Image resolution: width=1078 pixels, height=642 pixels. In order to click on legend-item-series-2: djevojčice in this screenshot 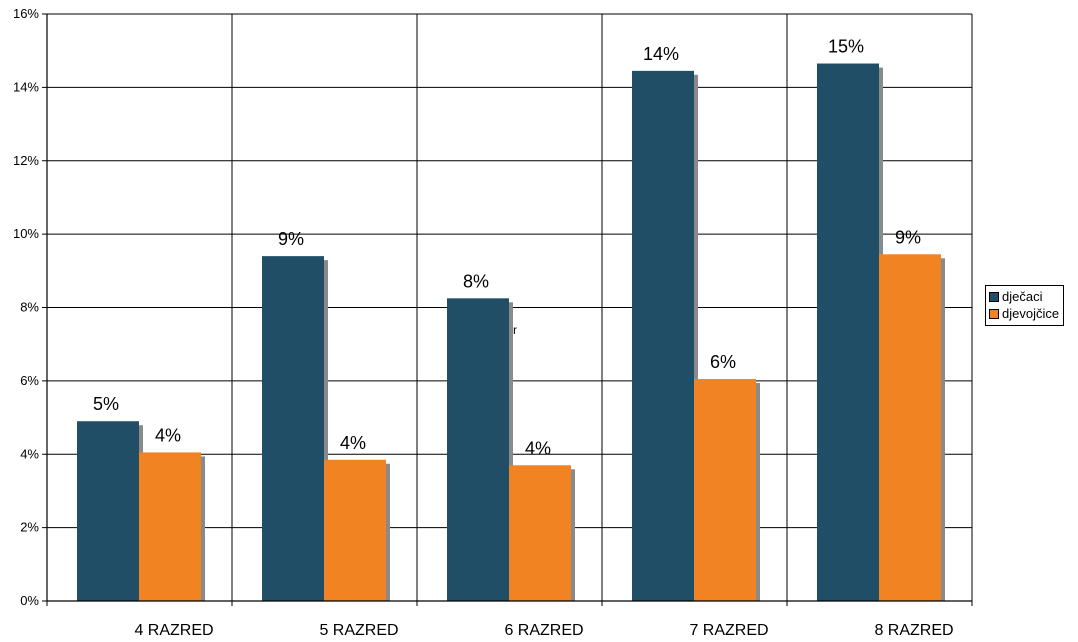, I will do `click(1024, 313)`.